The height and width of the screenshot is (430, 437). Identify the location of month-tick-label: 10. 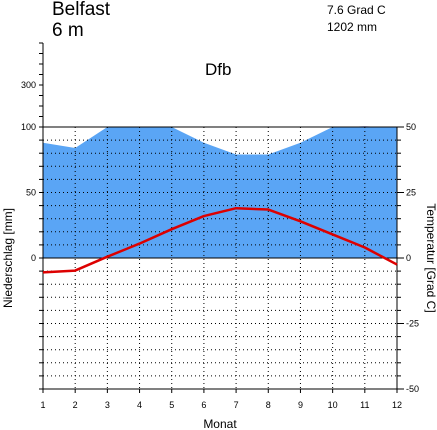
(333, 405).